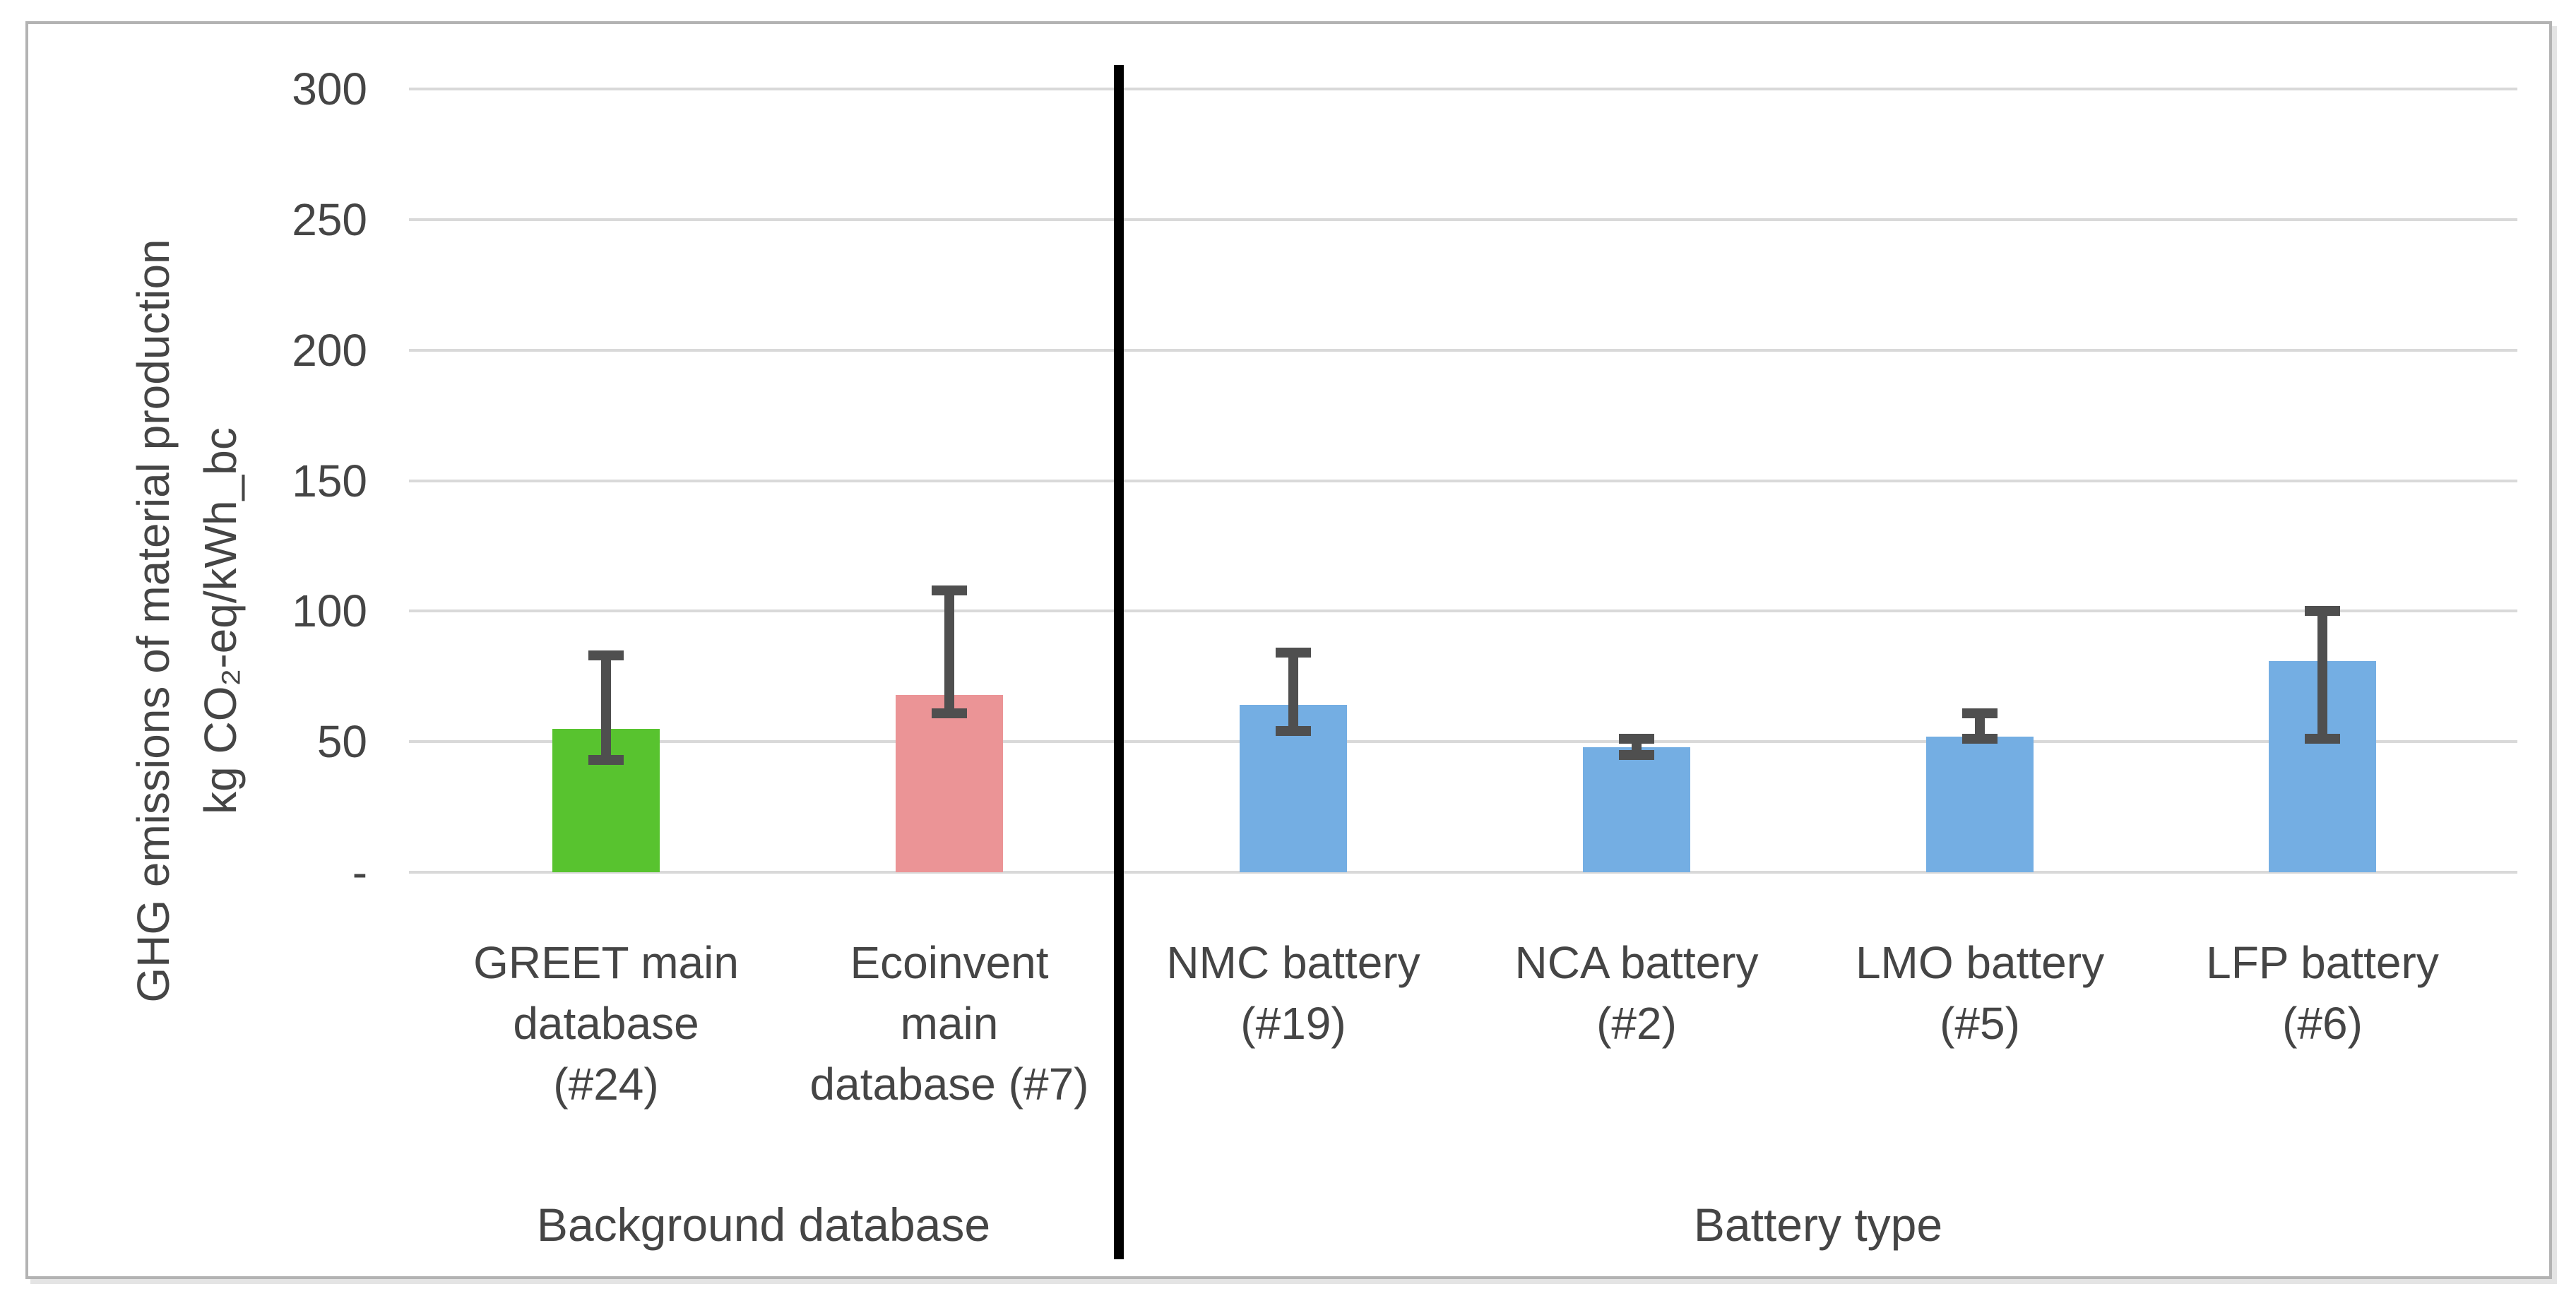  Describe the element at coordinates (329, 481) in the screenshot. I see `y-tick-label-150: 150` at that location.